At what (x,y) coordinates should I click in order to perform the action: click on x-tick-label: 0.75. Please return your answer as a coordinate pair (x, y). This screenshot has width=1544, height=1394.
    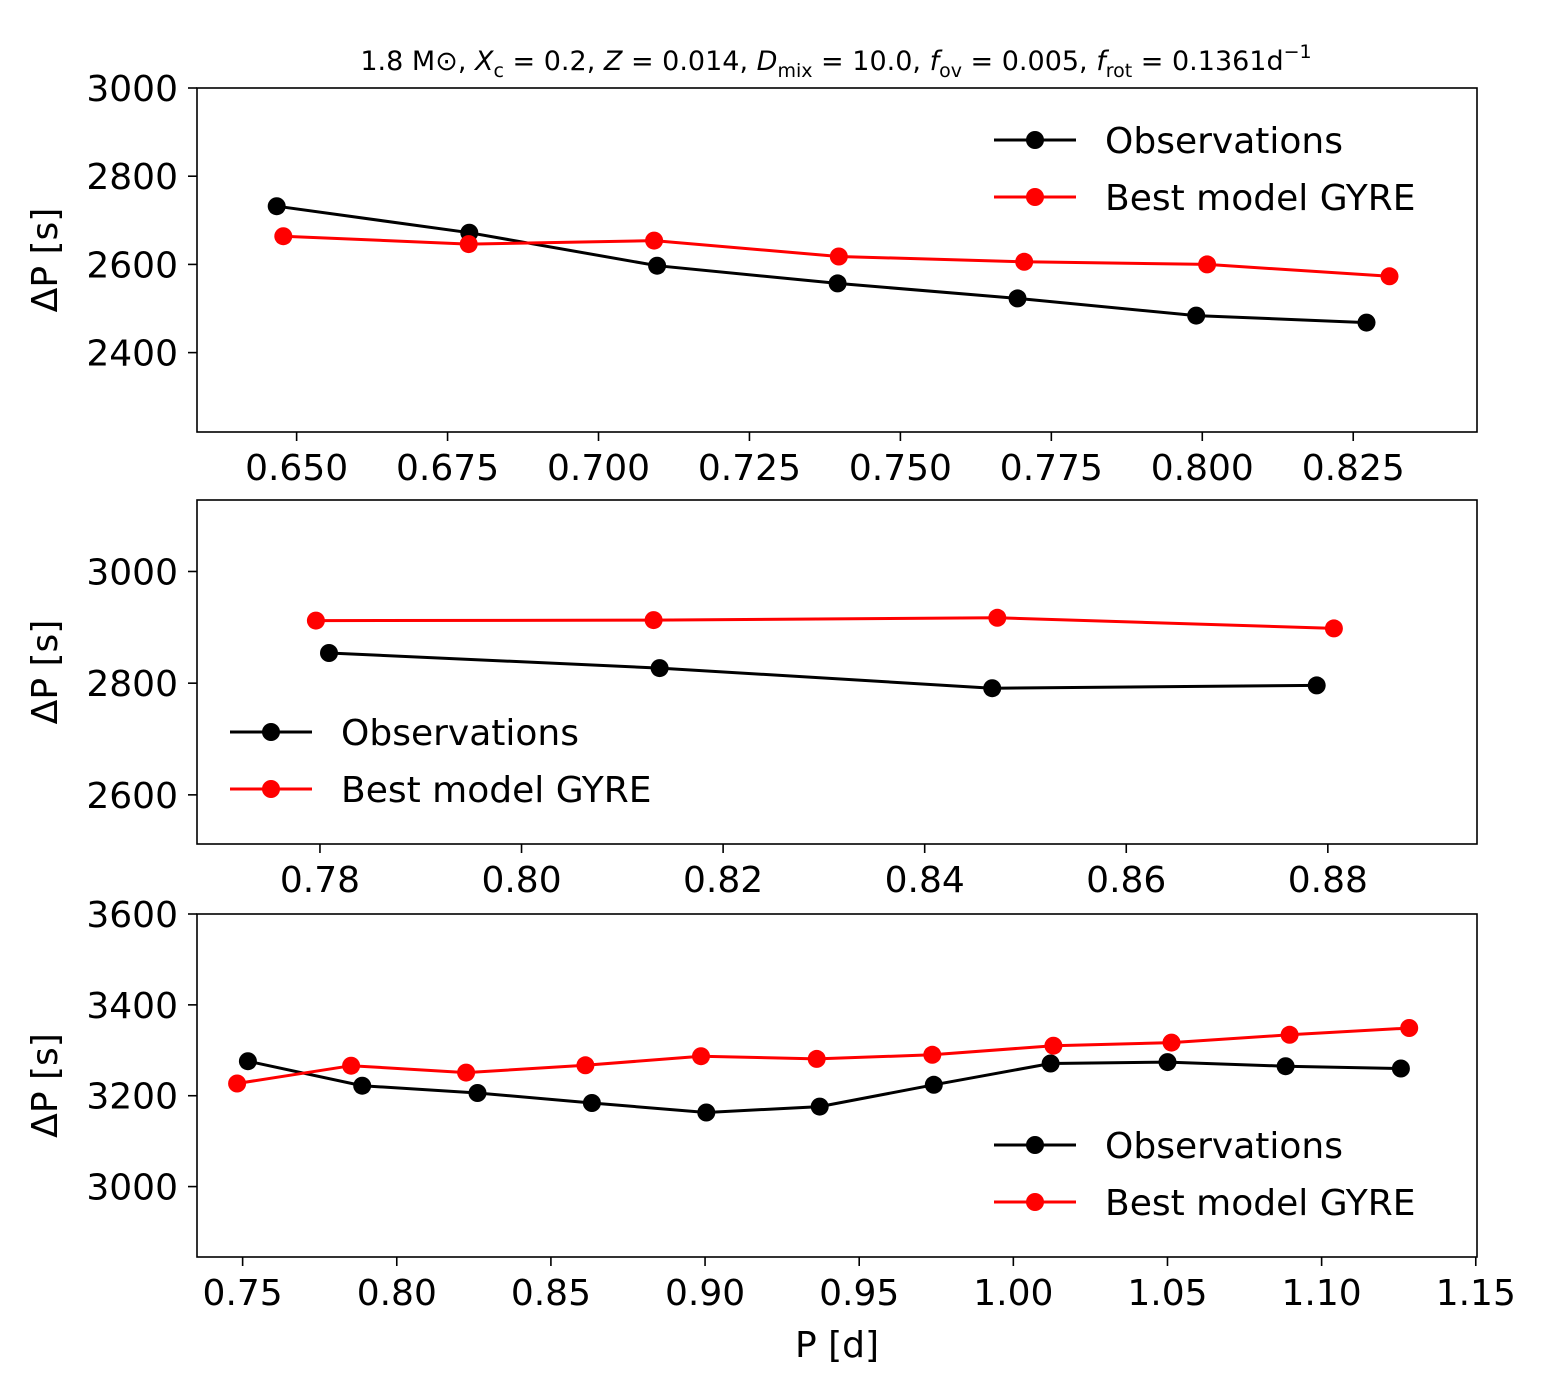
    Looking at the image, I should click on (243, 1293).